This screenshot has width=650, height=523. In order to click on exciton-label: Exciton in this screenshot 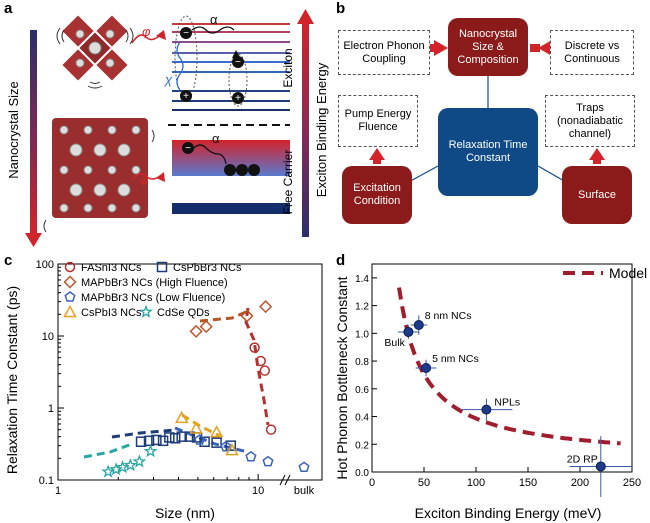, I will do `click(288, 67)`.